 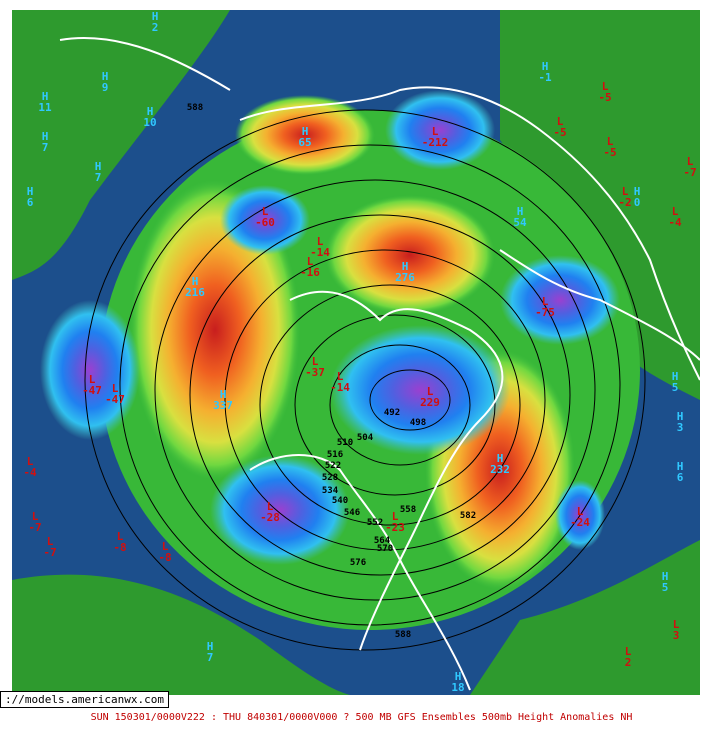 What do you see at coordinates (637, 202) in the screenshot?
I see `center-value: 0` at bounding box center [637, 202].